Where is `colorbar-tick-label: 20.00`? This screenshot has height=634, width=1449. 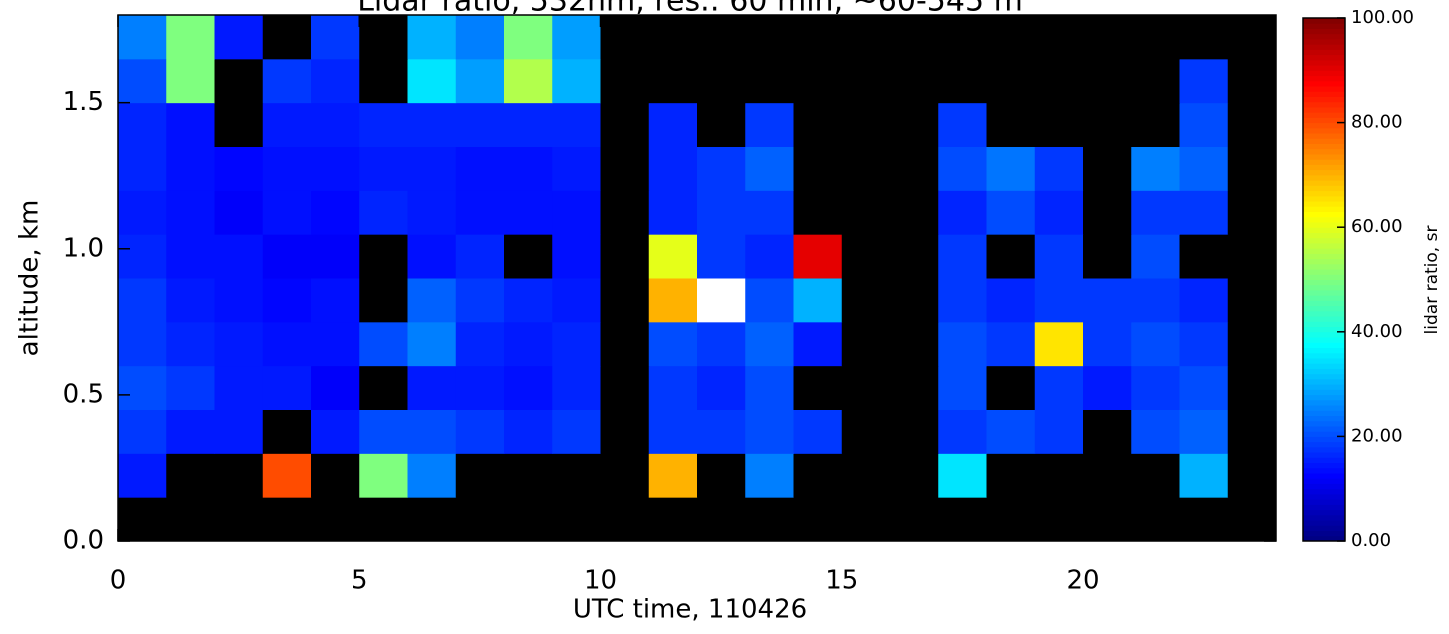 colorbar-tick-label: 20.00 is located at coordinates (1377, 435).